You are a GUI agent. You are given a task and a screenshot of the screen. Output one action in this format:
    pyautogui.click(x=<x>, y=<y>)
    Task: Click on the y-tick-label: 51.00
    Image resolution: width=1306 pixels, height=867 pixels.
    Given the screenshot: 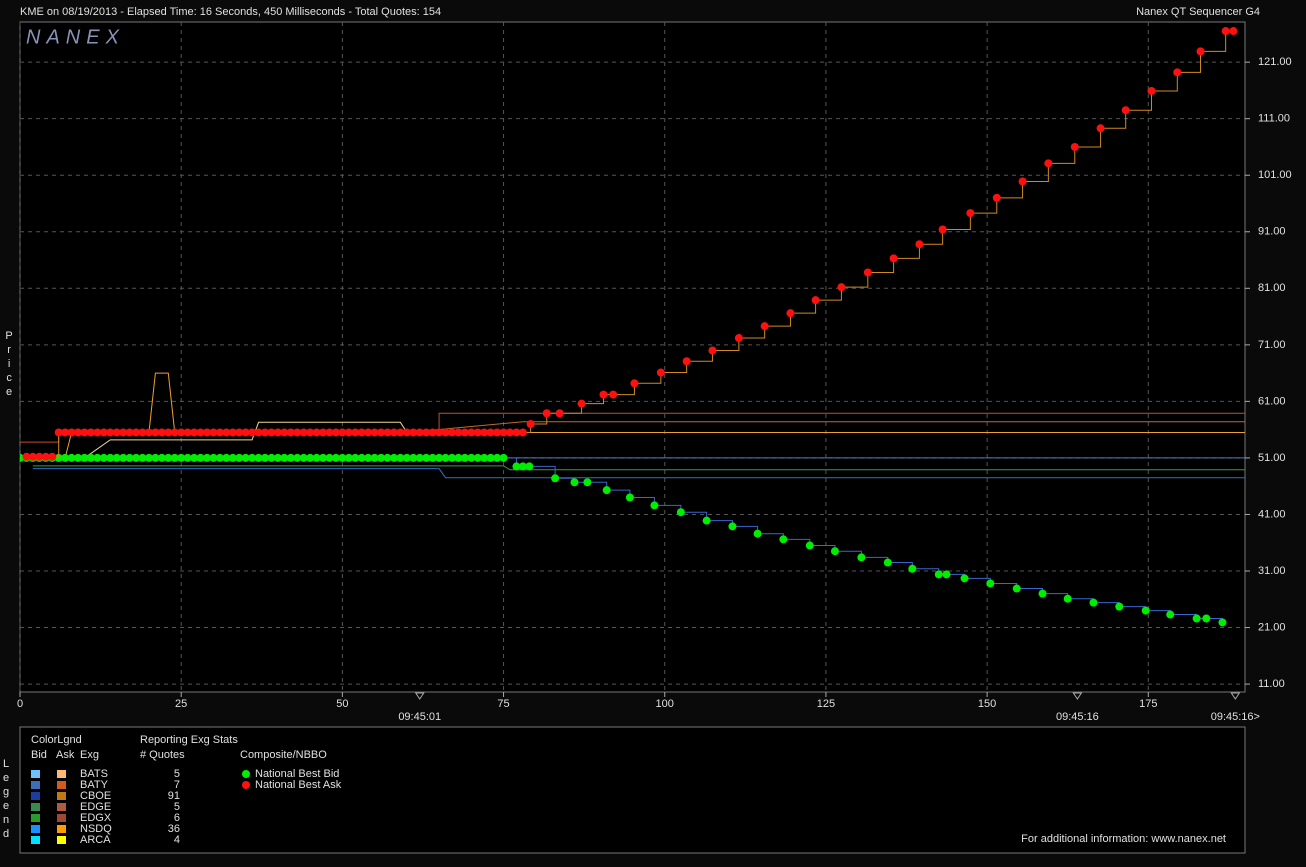 What is the action you would take?
    pyautogui.click(x=1272, y=458)
    